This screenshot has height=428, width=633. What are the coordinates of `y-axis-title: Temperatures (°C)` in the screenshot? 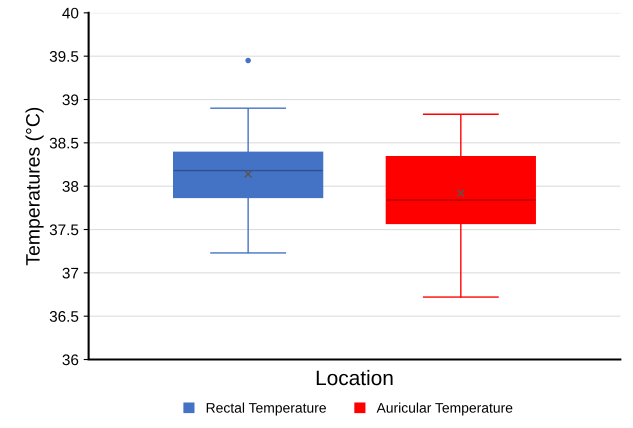 It's located at (34, 187).